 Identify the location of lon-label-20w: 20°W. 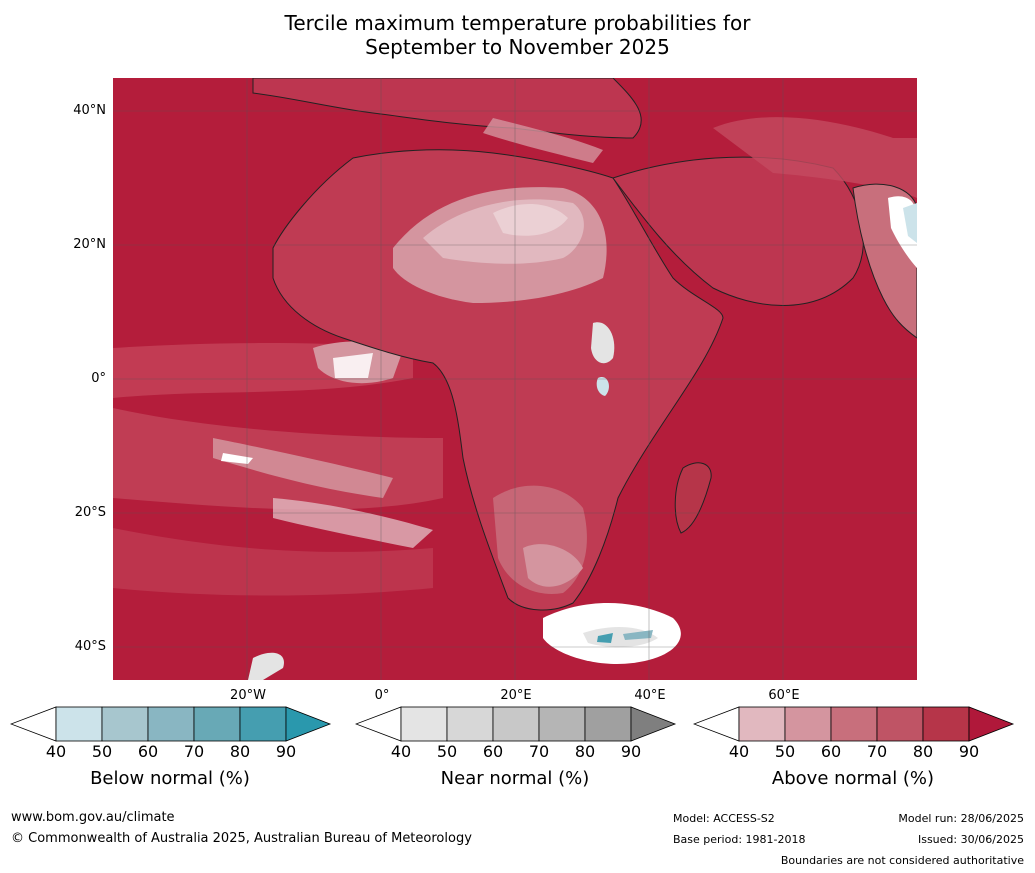
(248, 695).